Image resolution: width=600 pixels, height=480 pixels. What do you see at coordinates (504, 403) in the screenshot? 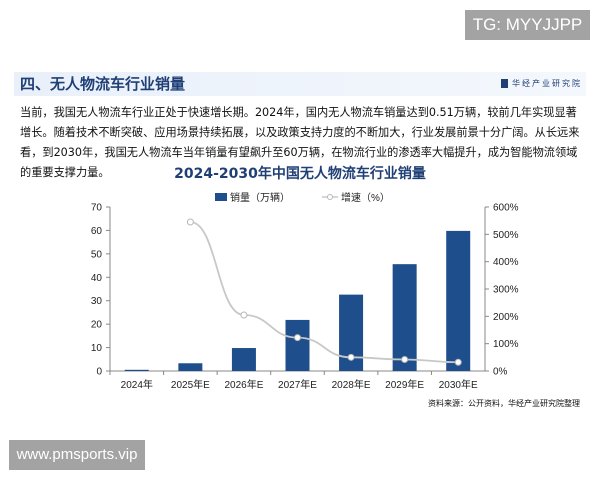
I see `chart-source: 资料来源：公开资料，华经产业研究院整理` at bounding box center [504, 403].